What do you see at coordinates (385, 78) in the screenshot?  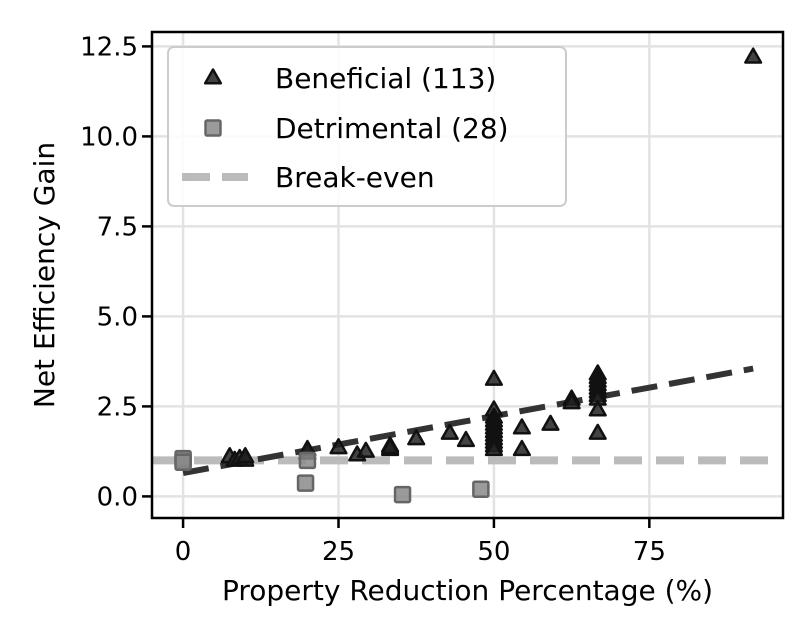 I see `legend-beneficial-label: Beneficial (113)` at bounding box center [385, 78].